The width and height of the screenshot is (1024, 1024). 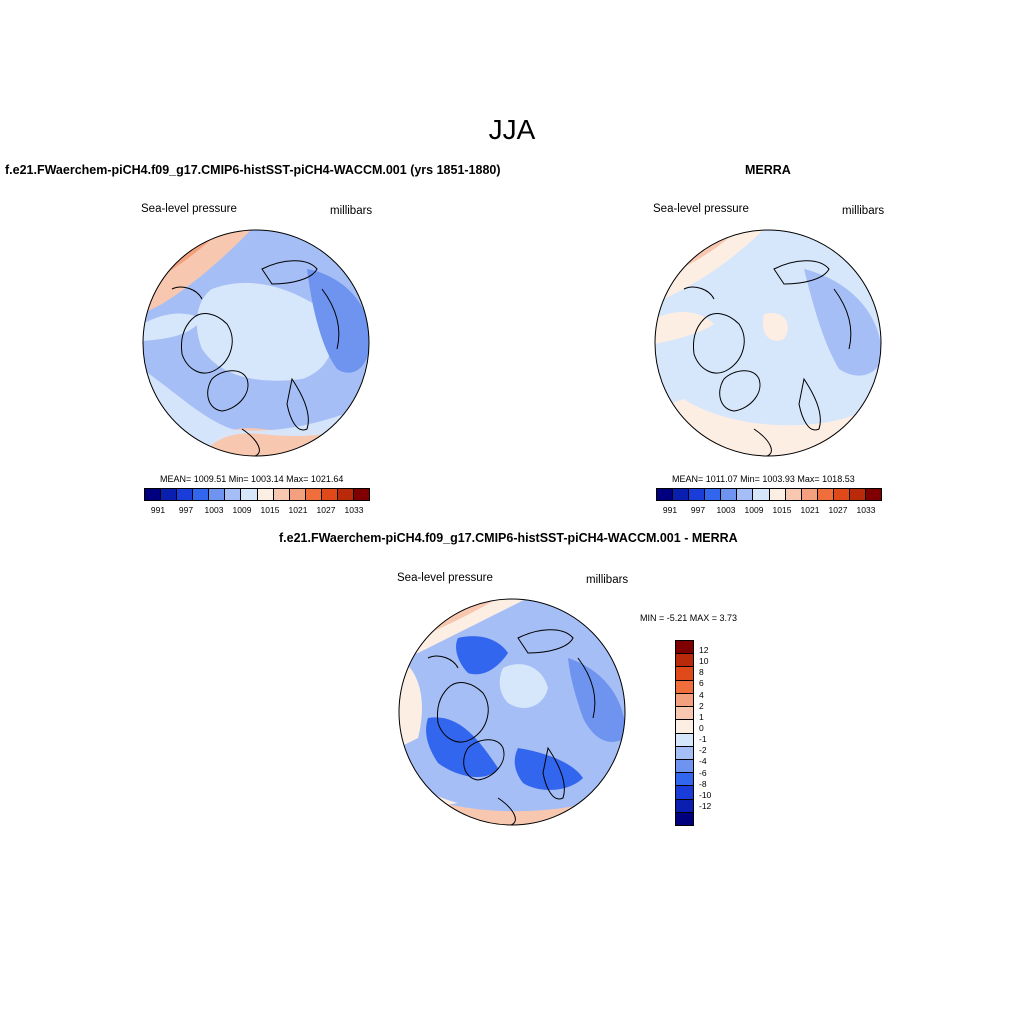 What do you see at coordinates (701, 209) in the screenshot?
I see `obs-variable-label: Sea-level pressure` at bounding box center [701, 209].